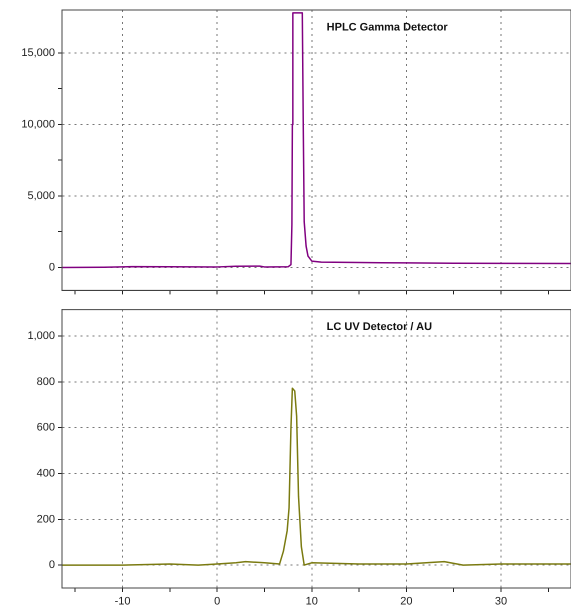  I want to click on x-tick-label: -10, so click(122, 602).